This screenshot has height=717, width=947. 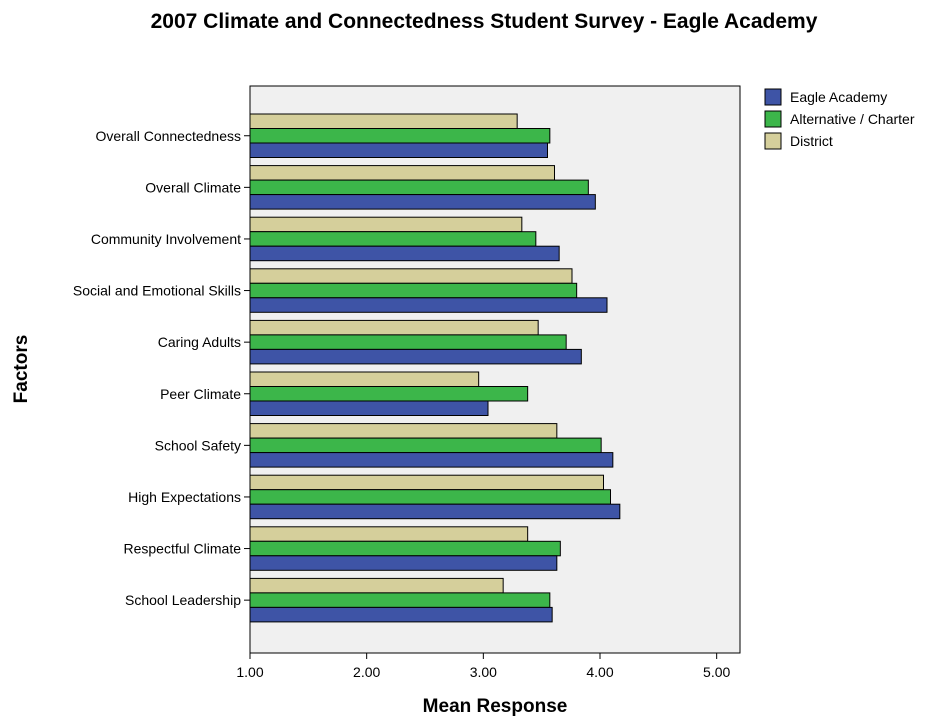 What do you see at coordinates (166, 239) in the screenshot?
I see `y-tick-label: Community Involvement` at bounding box center [166, 239].